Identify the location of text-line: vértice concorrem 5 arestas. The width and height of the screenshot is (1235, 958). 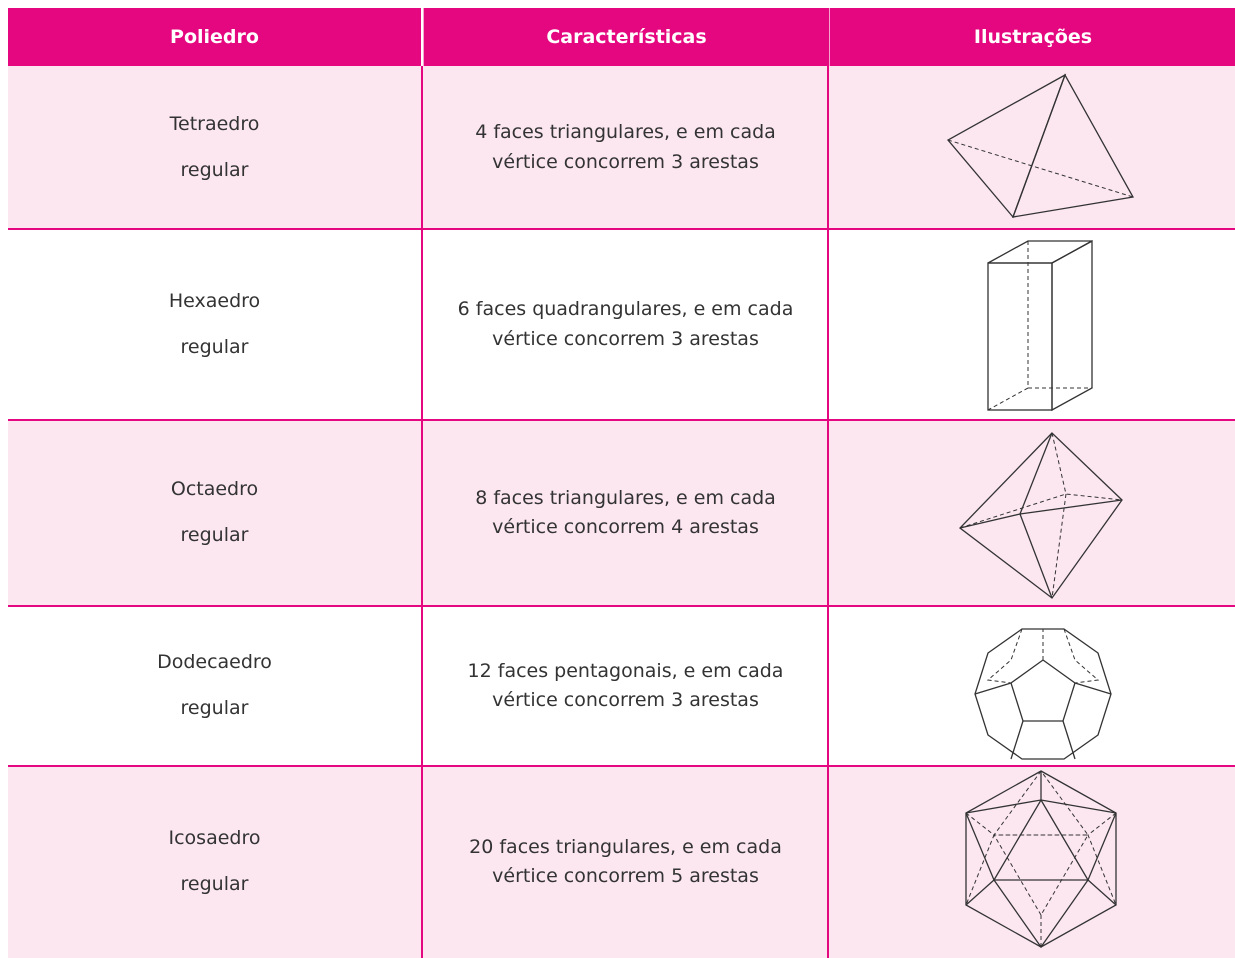
(625, 876).